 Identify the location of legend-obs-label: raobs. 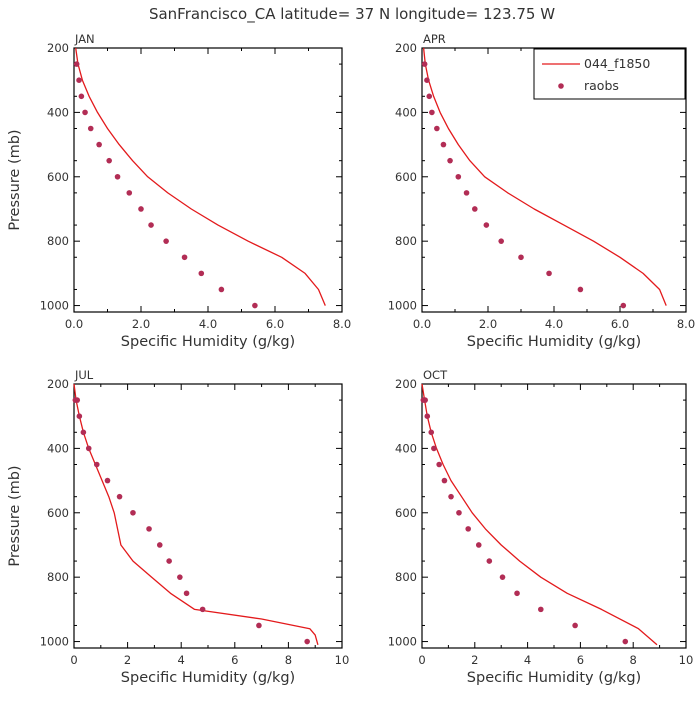
(601, 85).